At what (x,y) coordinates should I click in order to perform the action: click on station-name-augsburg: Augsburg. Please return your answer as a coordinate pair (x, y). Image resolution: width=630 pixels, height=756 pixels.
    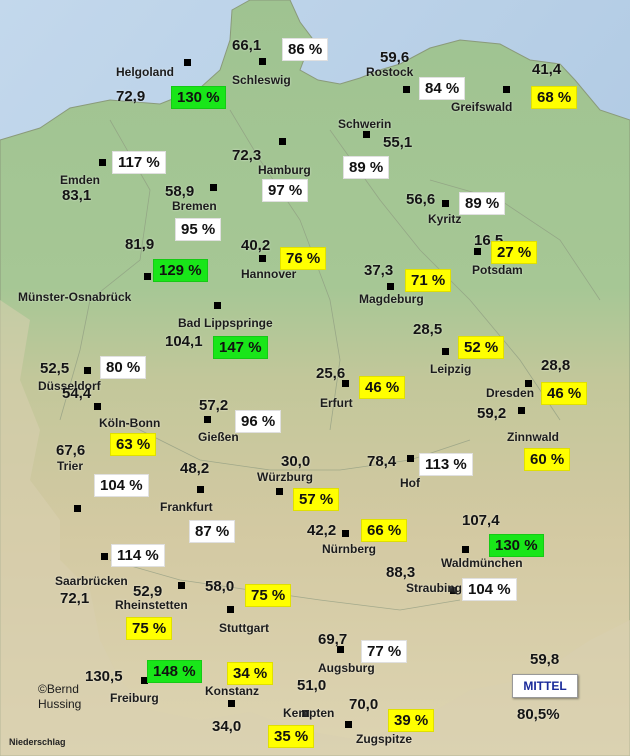
    Looking at the image, I should click on (346, 668).